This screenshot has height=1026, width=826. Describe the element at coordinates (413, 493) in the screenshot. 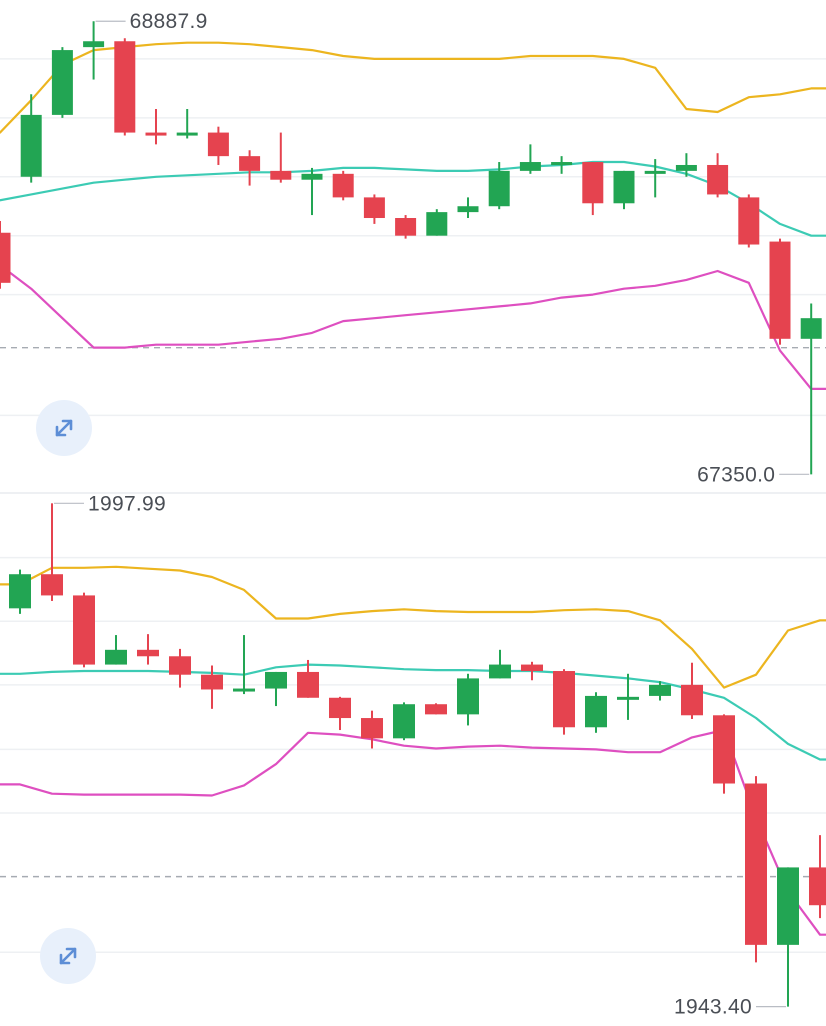

I see `panel-divider` at that location.